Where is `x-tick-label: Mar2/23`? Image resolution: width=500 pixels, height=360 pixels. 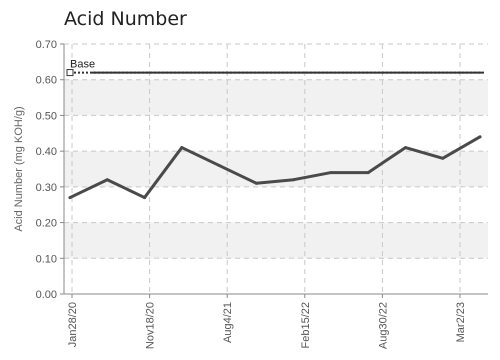
x-tick-label: Mar2/23 is located at coordinates (461, 322).